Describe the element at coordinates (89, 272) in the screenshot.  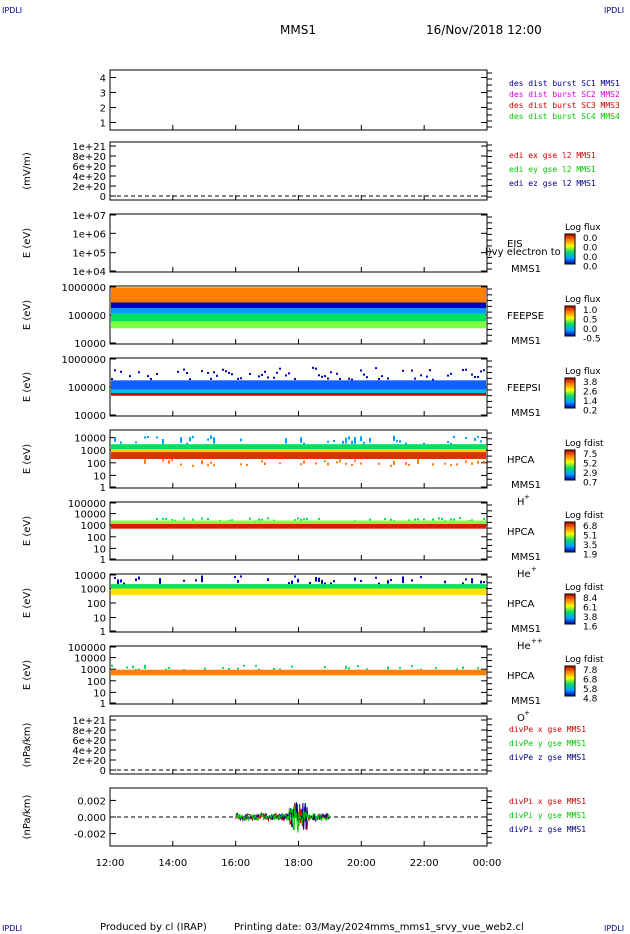
I see `y-tick-label: 1e+04` at that location.